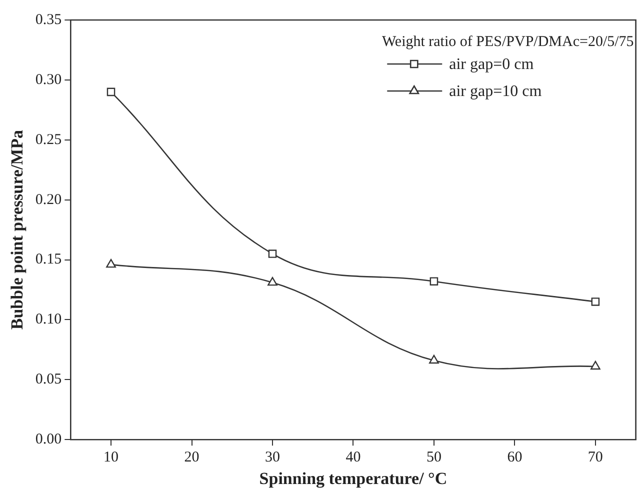 This screenshot has width=642, height=494. I want to click on annotation: Weight ratio of PES/PVP/DMAc=20/5/75, so click(508, 42).